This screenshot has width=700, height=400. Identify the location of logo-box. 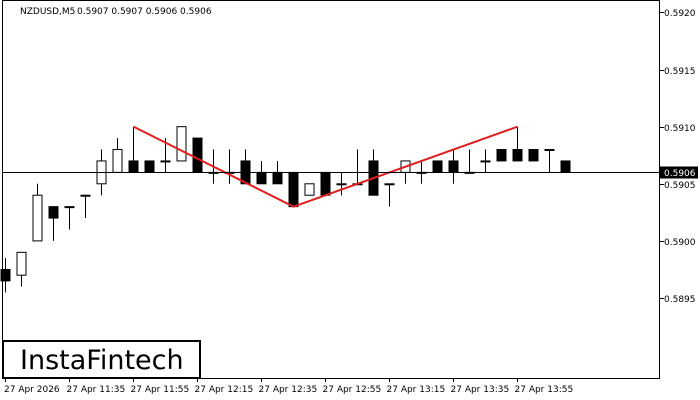
(101, 359).